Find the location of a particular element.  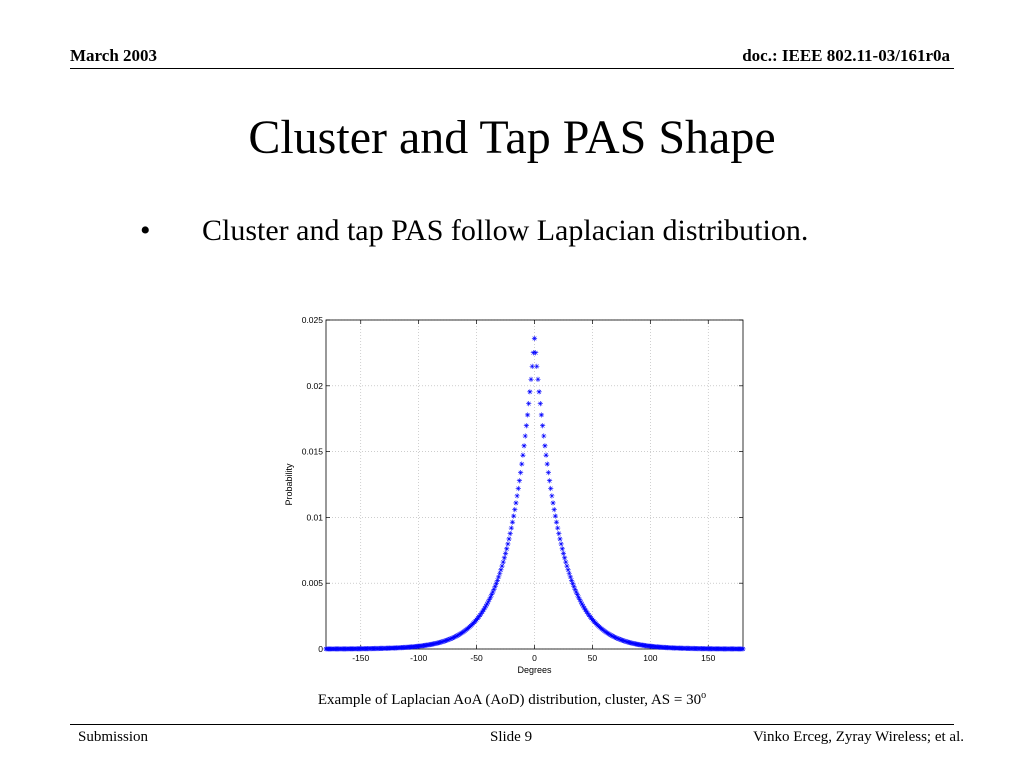

y-axis-label: Probability is located at coordinates (289, 484).